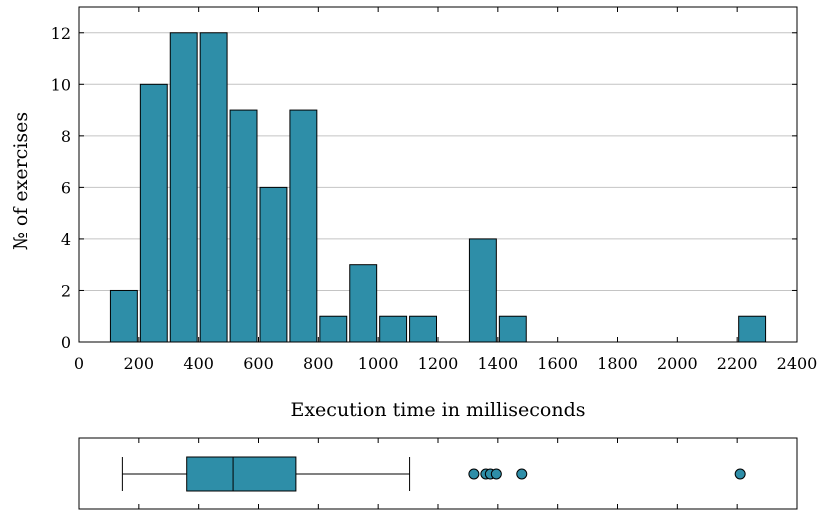  Describe the element at coordinates (66, 342) in the screenshot. I see `y-tick-label: 0` at that location.